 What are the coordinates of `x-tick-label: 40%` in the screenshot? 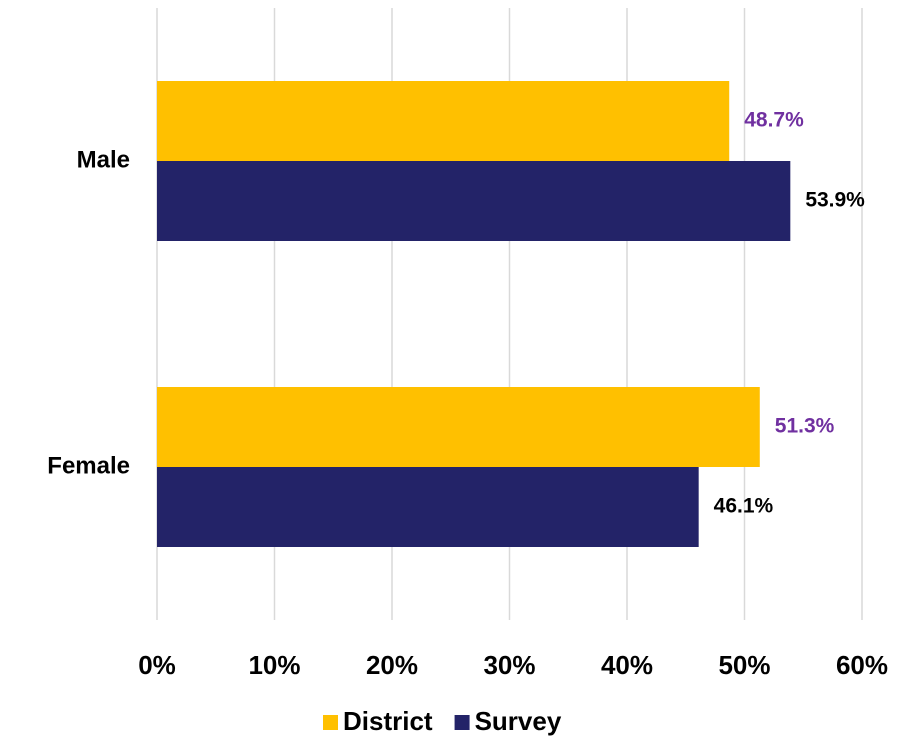 It's located at (627, 665).